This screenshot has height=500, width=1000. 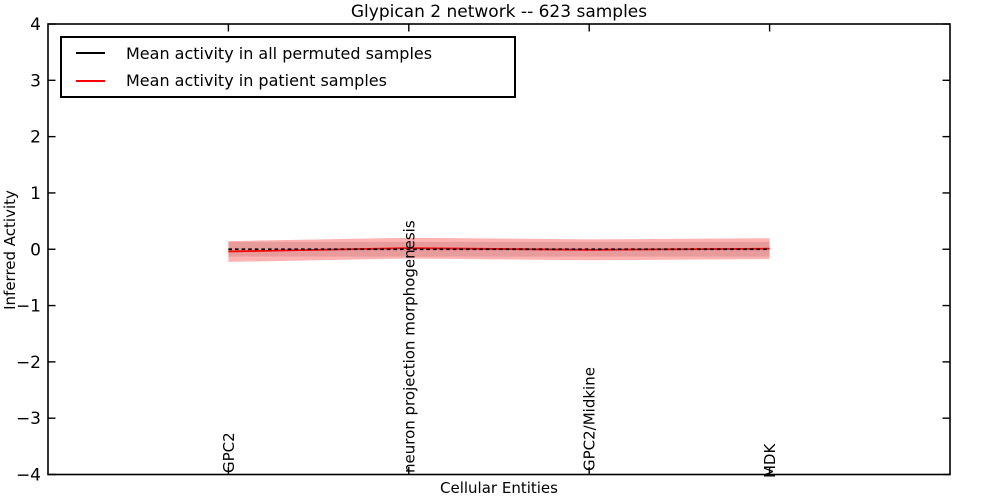 What do you see at coordinates (28, 476) in the screenshot?
I see `y-tick-label: −4` at bounding box center [28, 476].